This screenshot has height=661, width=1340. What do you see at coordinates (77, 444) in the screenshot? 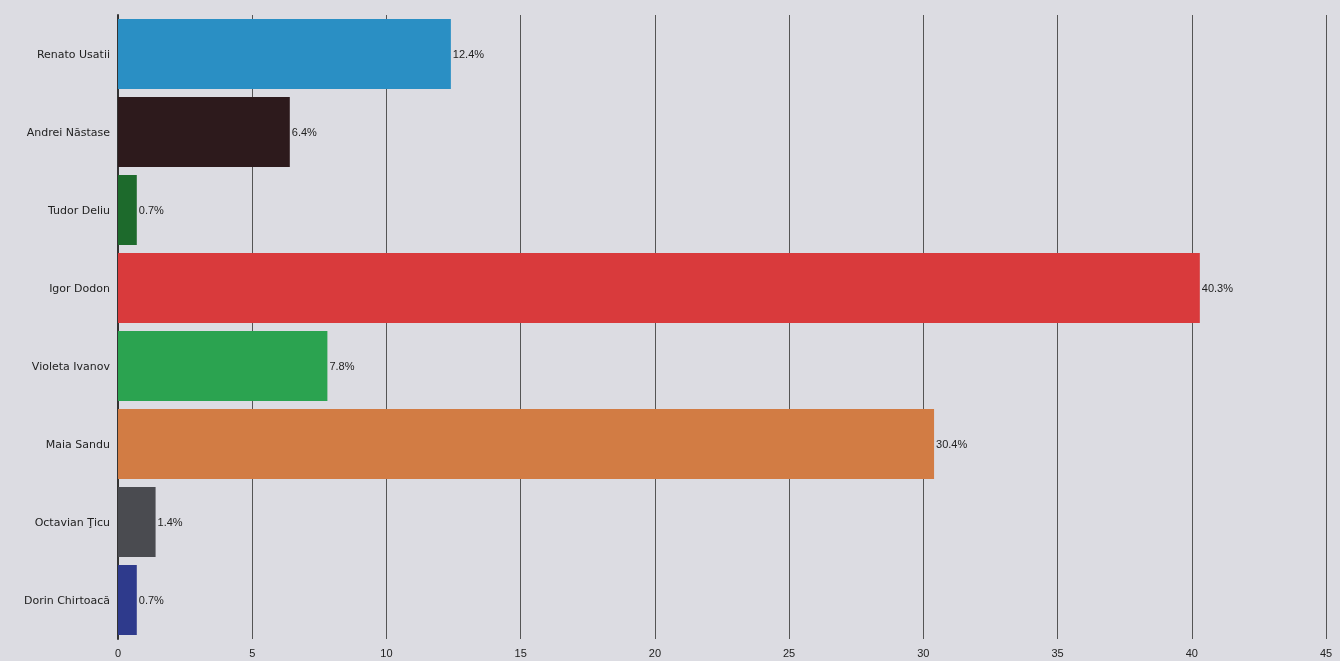
I see `y-tick-label: Maia Sandu` at bounding box center [77, 444].